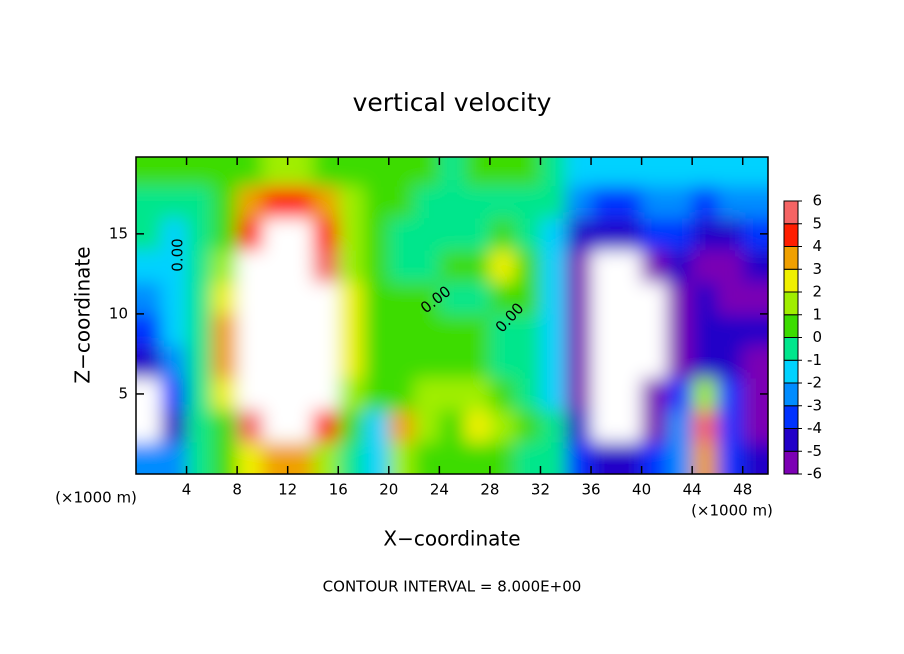 This screenshot has width=904, height=654. What do you see at coordinates (118, 313) in the screenshot?
I see `y-tick-label: 10` at bounding box center [118, 313].